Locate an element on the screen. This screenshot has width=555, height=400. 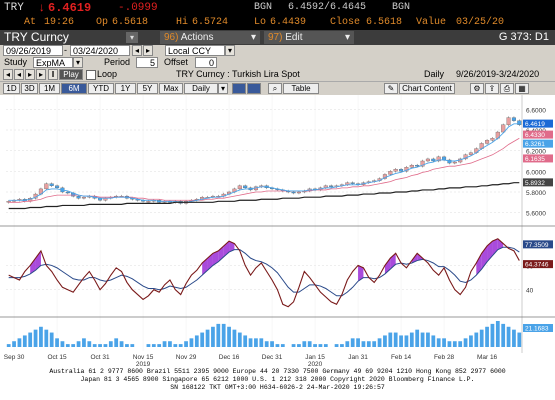
frequency-select: Daily is located at coordinates (201, 88).